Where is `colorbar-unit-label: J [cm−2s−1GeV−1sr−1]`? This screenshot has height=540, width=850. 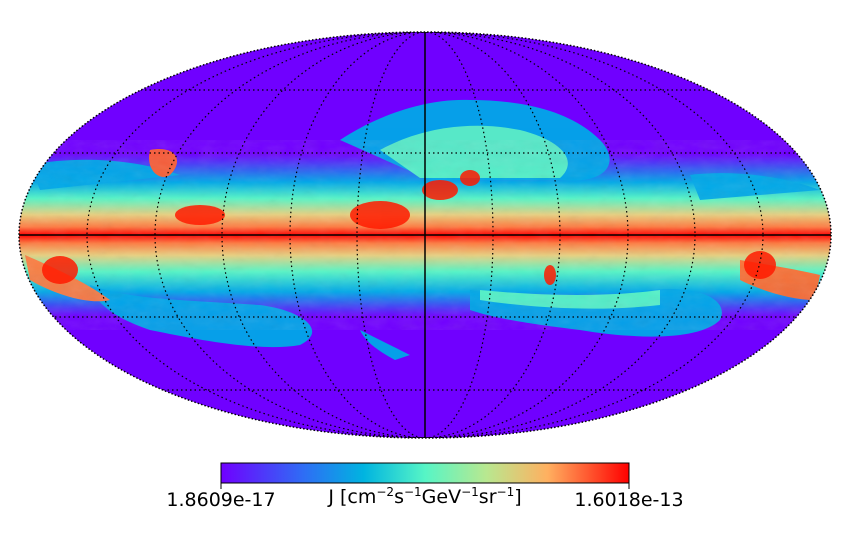 colorbar-unit-label: J [cm−2s−1GeV−1sr−1] is located at coordinates (424, 496).